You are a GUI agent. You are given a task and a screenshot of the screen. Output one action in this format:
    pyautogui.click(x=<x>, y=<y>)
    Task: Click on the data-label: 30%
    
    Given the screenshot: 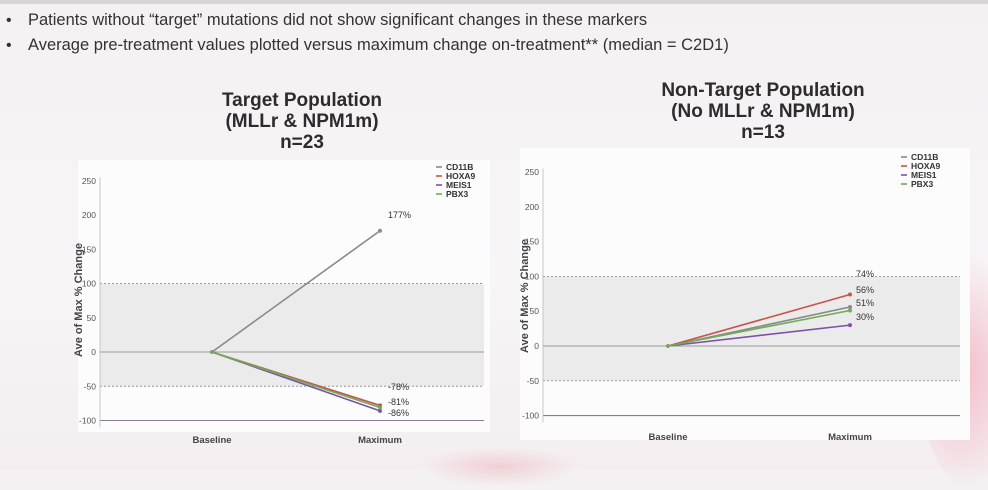 What is the action you would take?
    pyautogui.click(x=865, y=317)
    